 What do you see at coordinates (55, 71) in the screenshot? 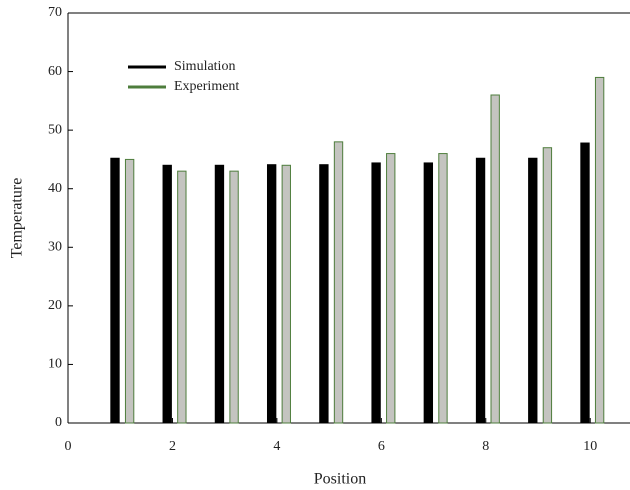
I see `y-tick-label: 60` at bounding box center [55, 71].